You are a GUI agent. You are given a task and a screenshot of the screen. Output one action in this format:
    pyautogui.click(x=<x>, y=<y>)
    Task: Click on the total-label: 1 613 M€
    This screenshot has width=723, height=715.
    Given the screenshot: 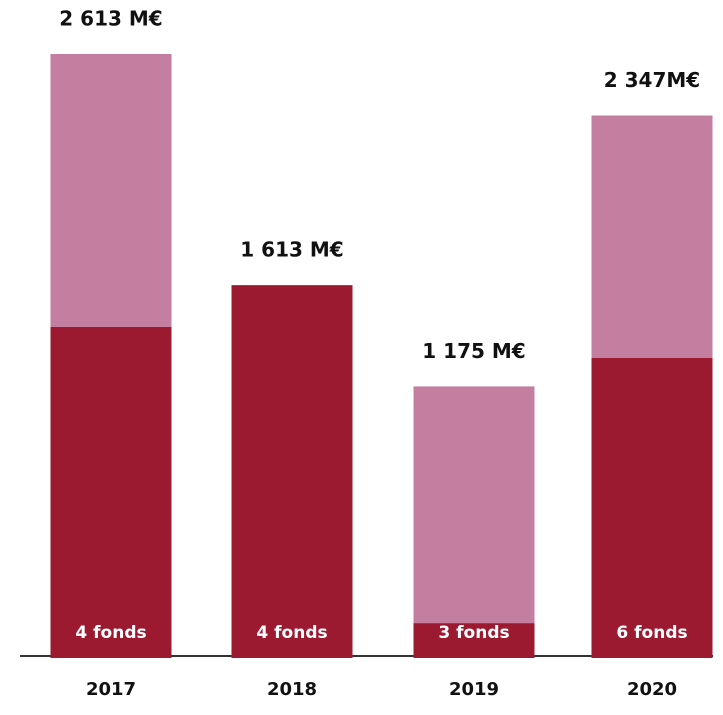 What is the action you would take?
    pyautogui.click(x=291, y=250)
    